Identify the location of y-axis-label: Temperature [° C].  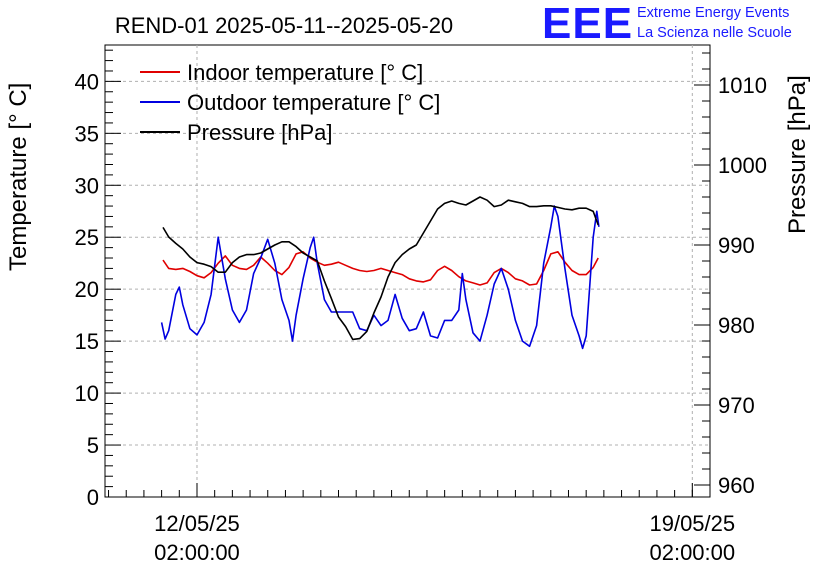
(18, 177).